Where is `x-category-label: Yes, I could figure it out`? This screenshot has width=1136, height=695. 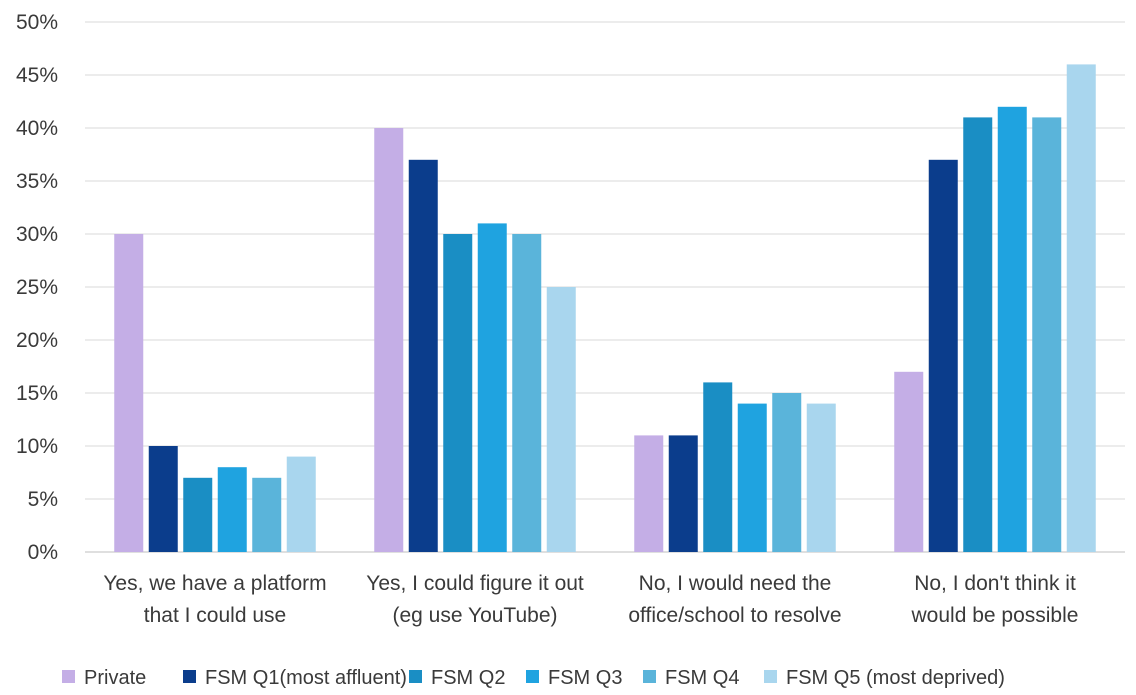 x-category-label: Yes, I could figure it out is located at coordinates (475, 583).